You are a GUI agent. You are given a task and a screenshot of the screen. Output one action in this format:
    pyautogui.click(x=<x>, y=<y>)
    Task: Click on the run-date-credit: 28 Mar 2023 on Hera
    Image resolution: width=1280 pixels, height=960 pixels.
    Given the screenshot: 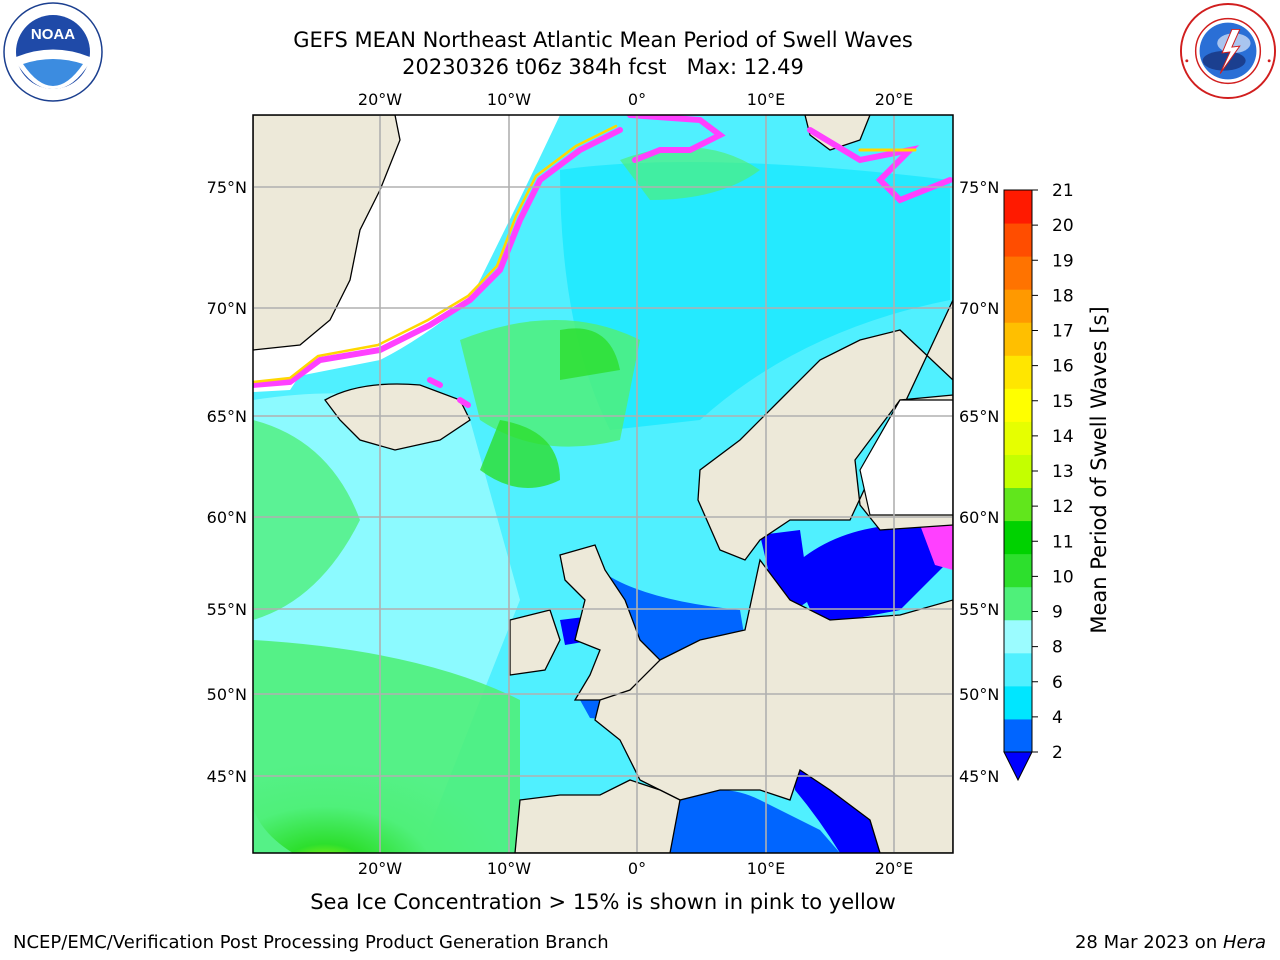 What is the action you would take?
    pyautogui.click(x=1170, y=942)
    